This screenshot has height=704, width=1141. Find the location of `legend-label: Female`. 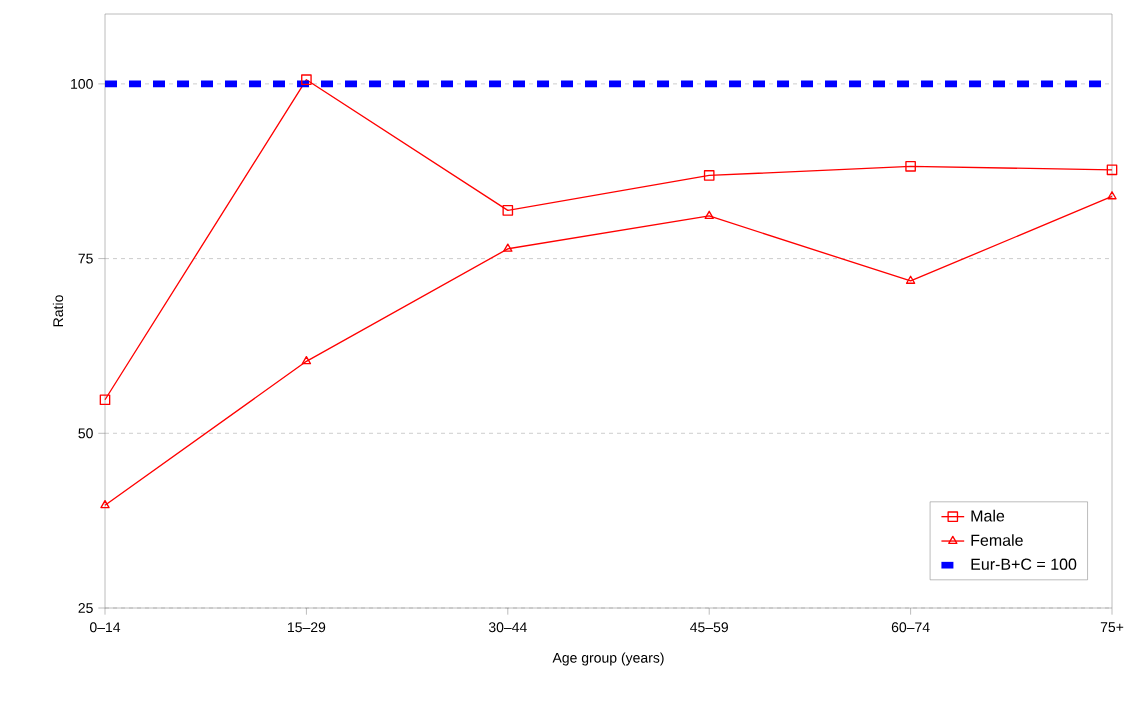

legend-label: Female is located at coordinates (997, 540).